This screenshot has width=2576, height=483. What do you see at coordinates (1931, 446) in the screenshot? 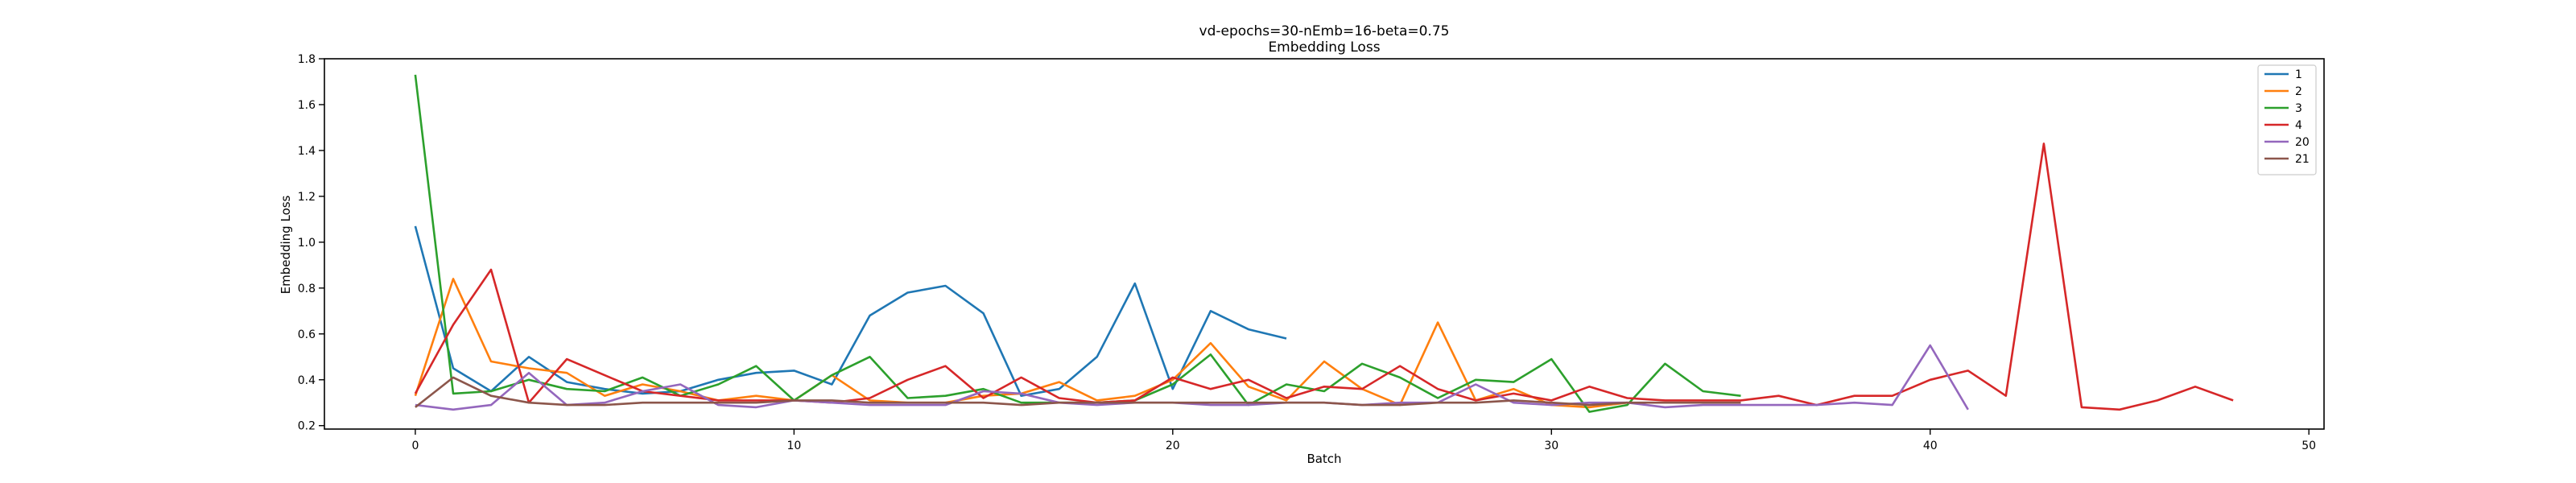
I see `x-tick-label: 40` at bounding box center [1931, 446].